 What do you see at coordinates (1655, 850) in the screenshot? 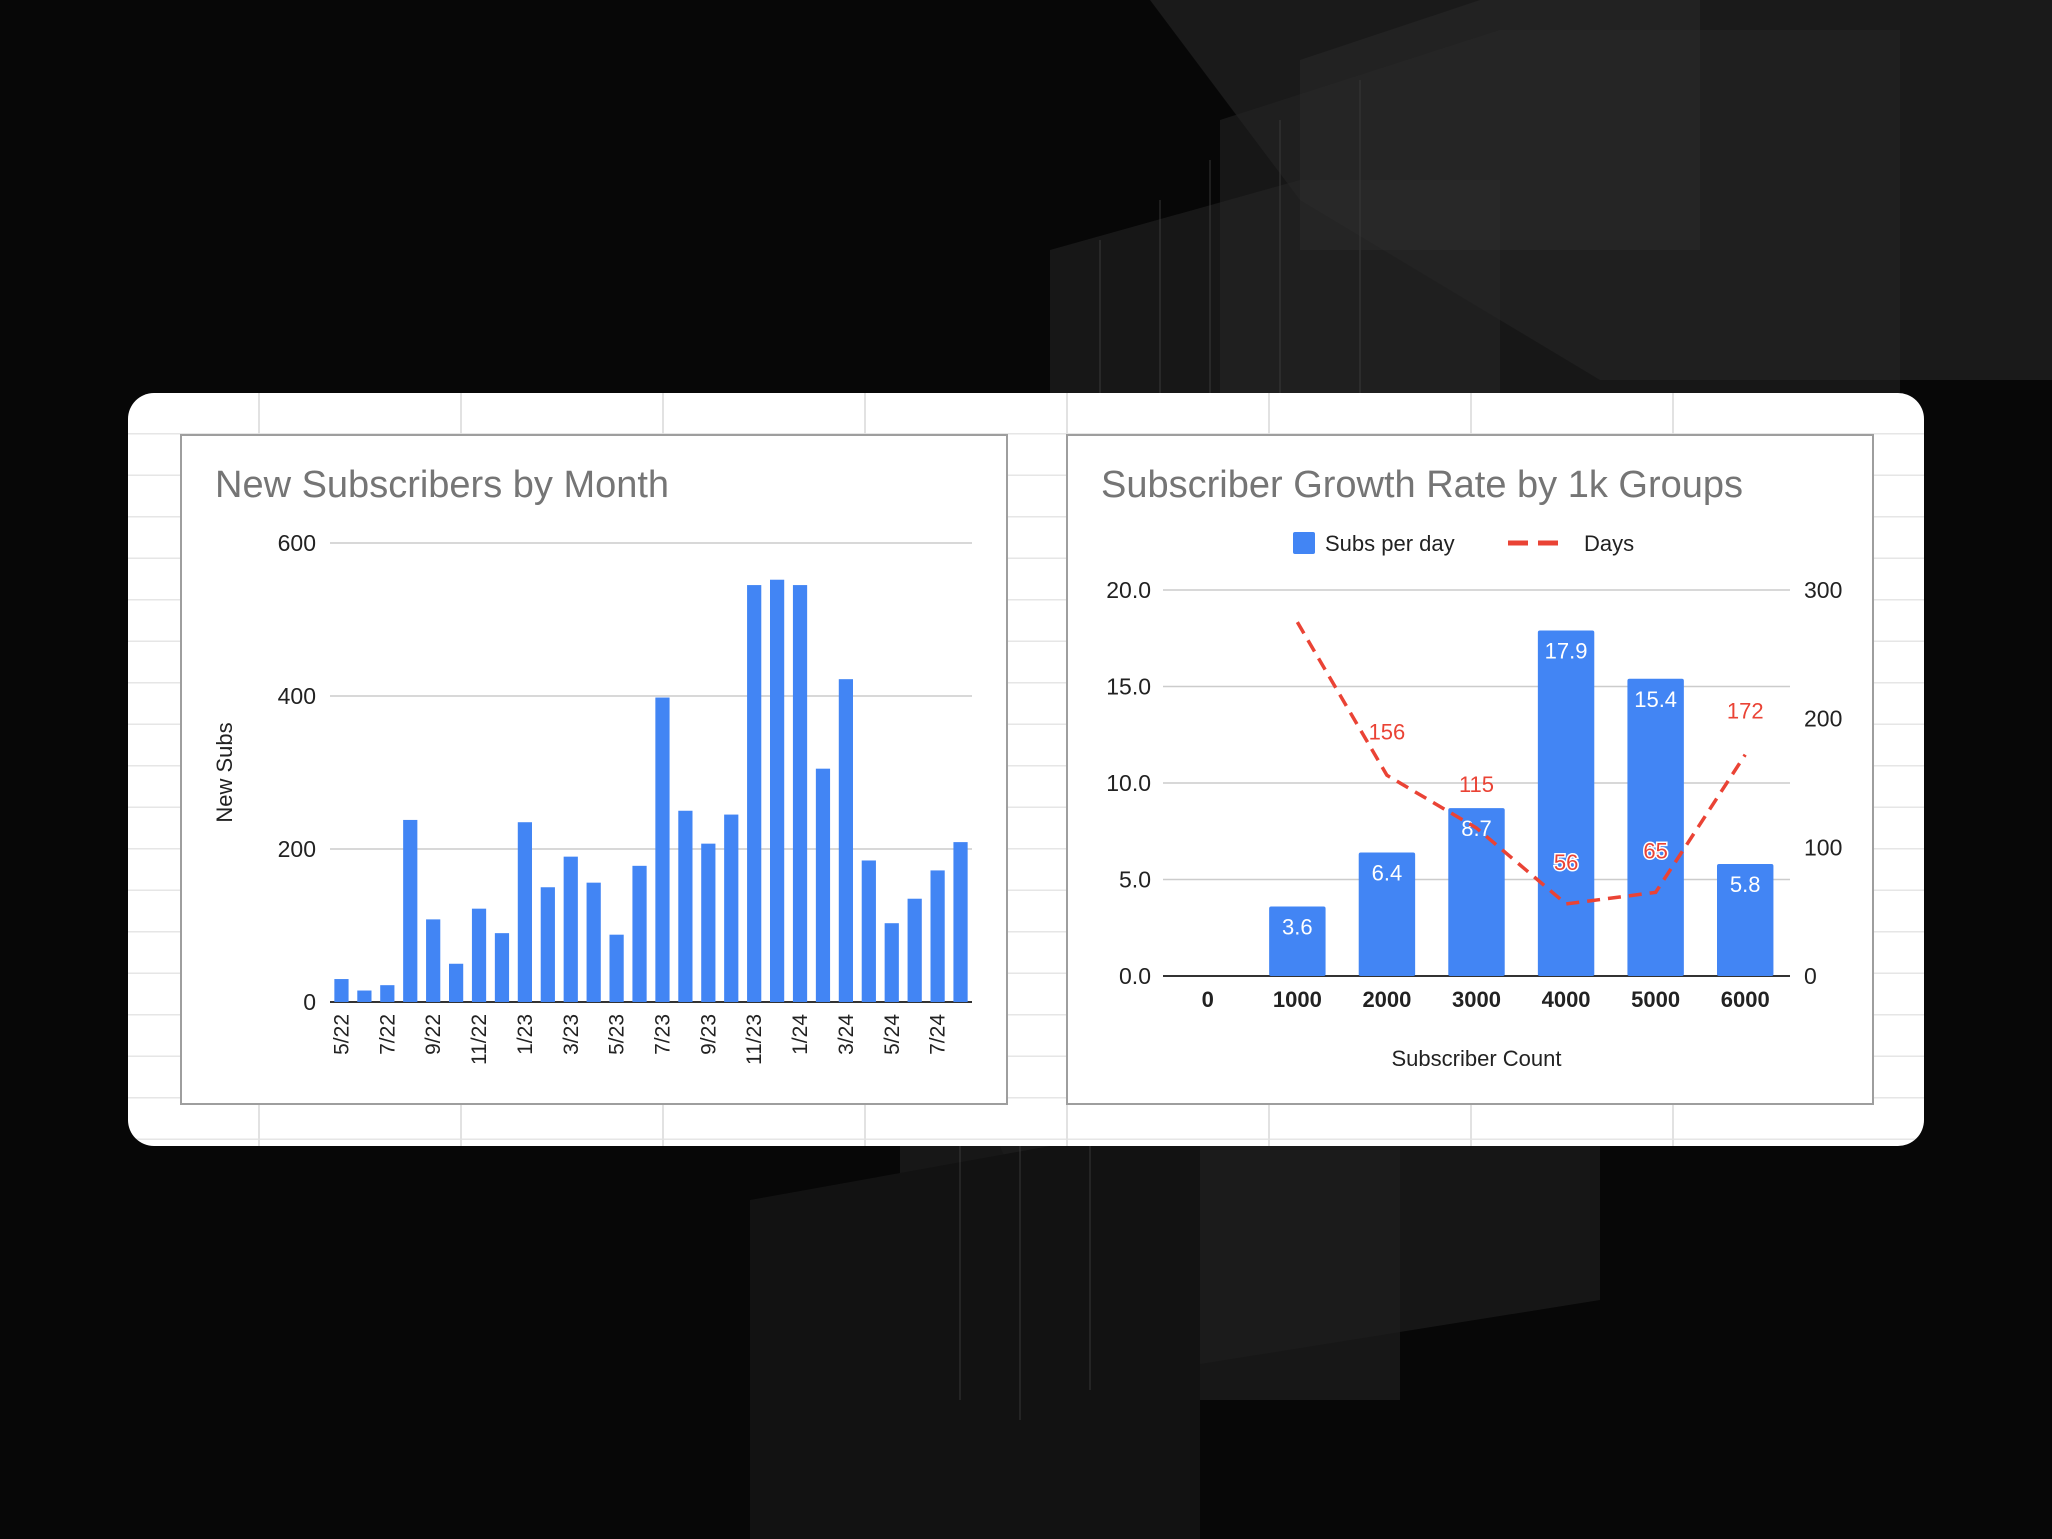
I see `line-data-label: 65` at bounding box center [1655, 850].